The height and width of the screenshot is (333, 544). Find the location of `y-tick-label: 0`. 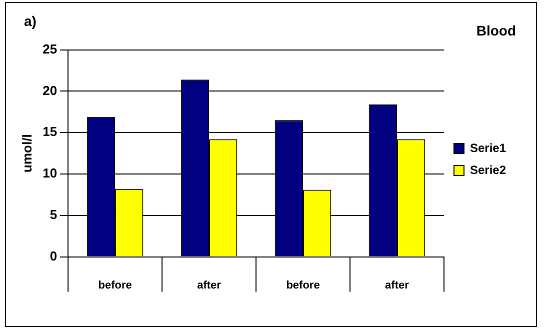

y-tick-label: 0 is located at coordinates (54, 256).